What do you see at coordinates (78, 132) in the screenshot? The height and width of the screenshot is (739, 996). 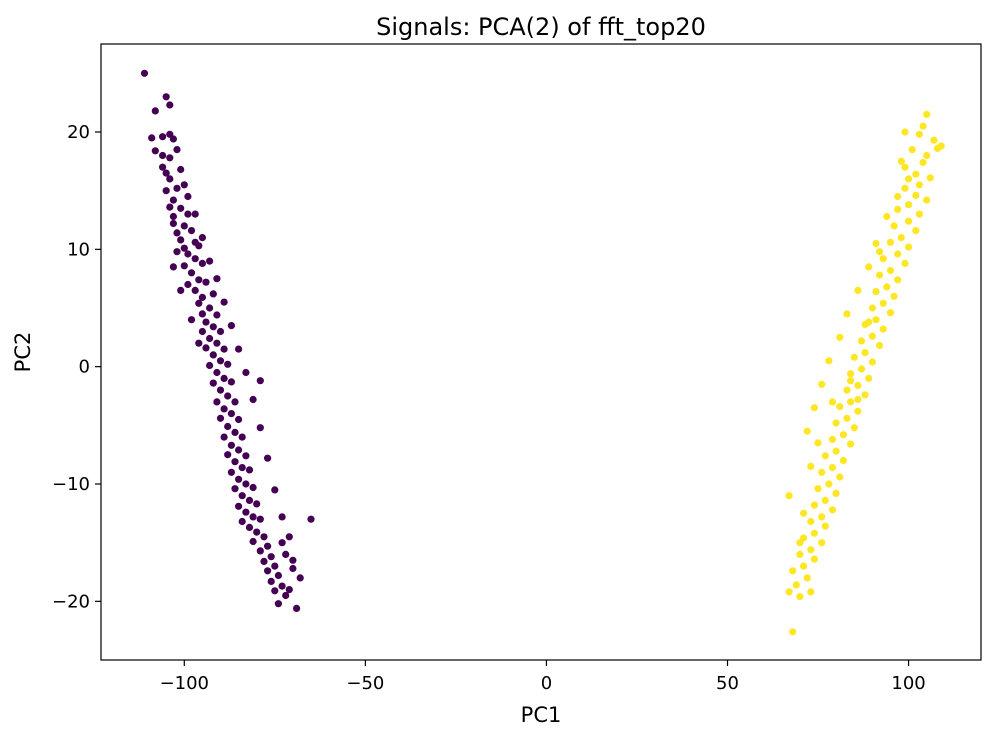 I see `y-tick-label: 20` at bounding box center [78, 132].